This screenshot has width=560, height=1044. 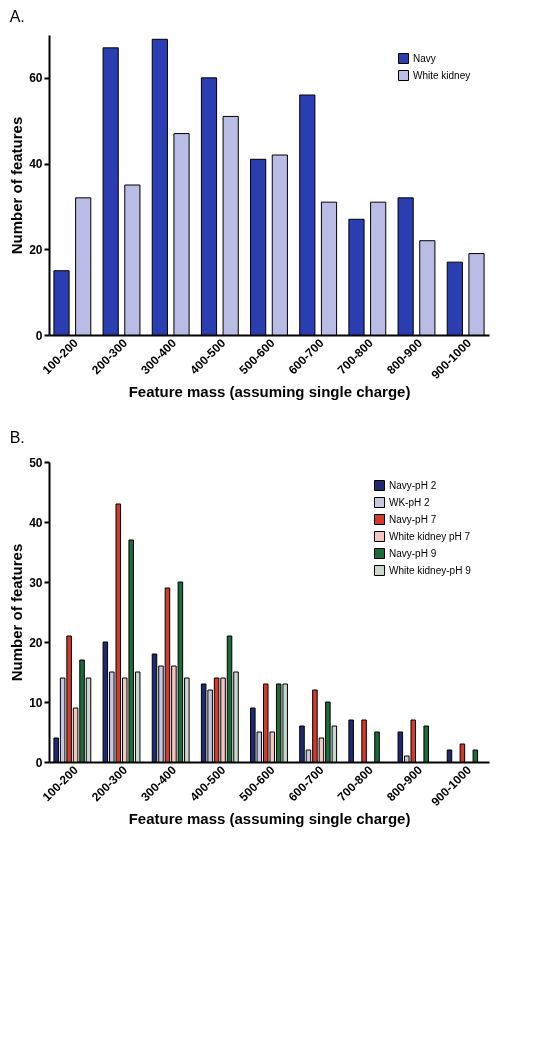 What do you see at coordinates (413, 519) in the screenshot?
I see `legend-label: Navy-pH 7` at bounding box center [413, 519].